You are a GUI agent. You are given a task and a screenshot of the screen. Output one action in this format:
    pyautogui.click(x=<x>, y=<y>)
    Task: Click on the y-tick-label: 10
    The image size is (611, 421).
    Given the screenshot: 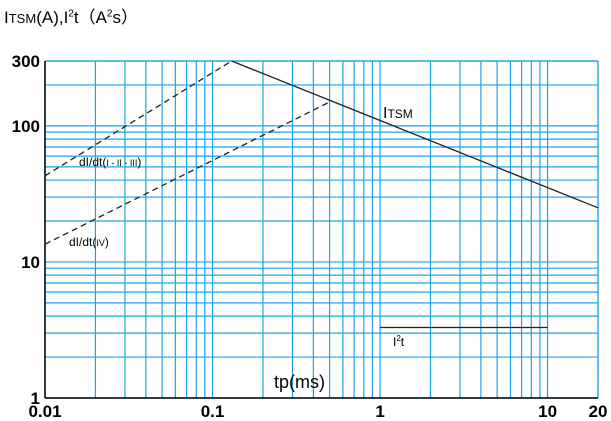 What is the action you would take?
    pyautogui.click(x=30, y=262)
    